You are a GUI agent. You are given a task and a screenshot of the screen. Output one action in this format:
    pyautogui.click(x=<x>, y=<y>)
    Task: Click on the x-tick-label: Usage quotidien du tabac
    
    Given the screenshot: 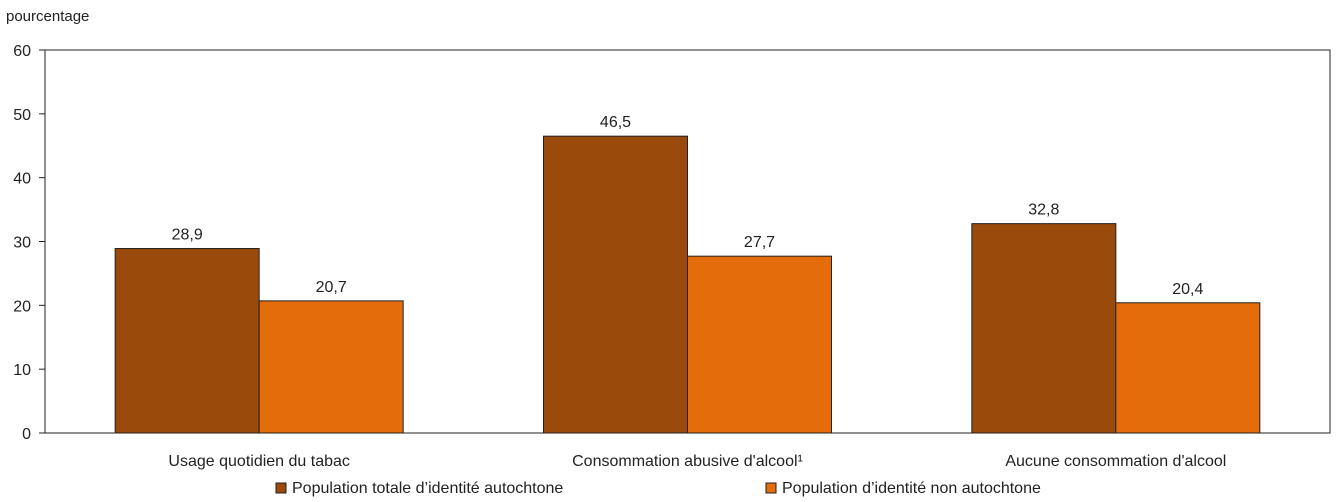 What is the action you would take?
    pyautogui.click(x=258, y=461)
    